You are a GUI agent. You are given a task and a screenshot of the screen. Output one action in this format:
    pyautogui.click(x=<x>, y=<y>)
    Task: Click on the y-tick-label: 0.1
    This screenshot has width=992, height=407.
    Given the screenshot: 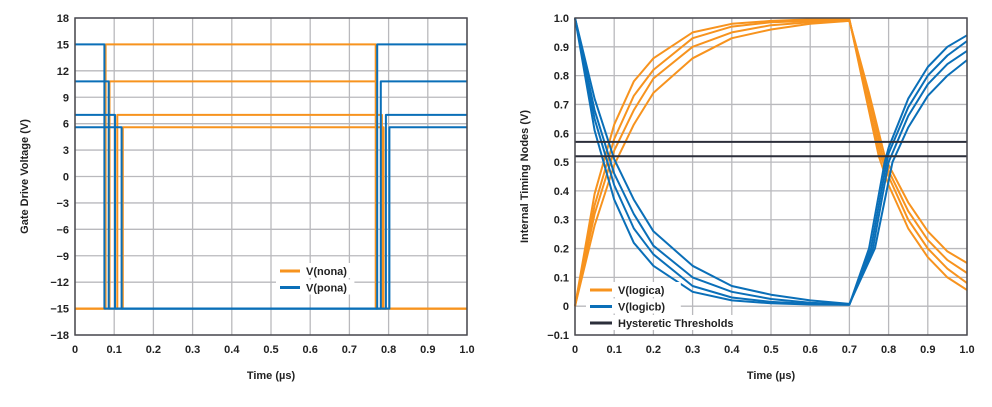 What is the action you would take?
    pyautogui.click(x=561, y=278)
    